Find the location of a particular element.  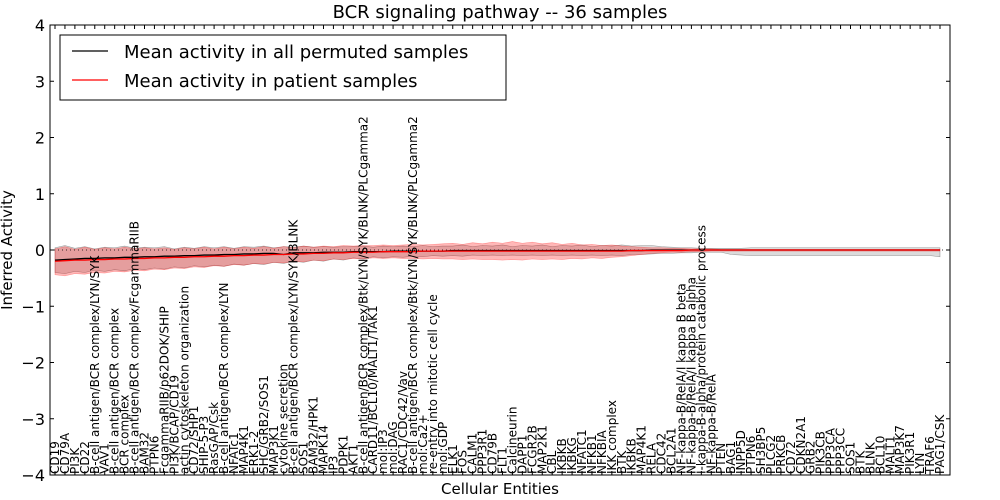

category-label: mol:IP3 is located at coordinates (383, 451).